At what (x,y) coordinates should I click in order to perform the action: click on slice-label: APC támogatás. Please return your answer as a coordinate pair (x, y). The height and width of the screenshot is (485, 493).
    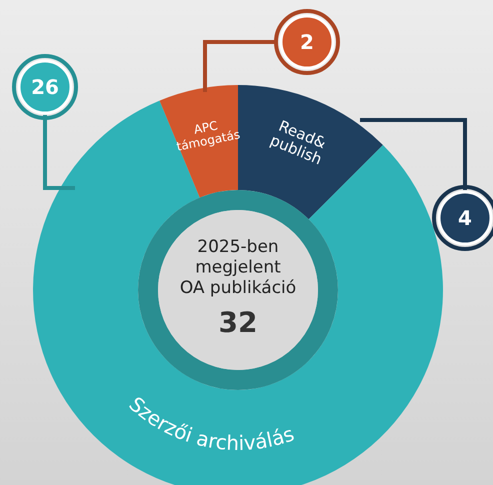
    Looking at the image, I should click on (208, 136).